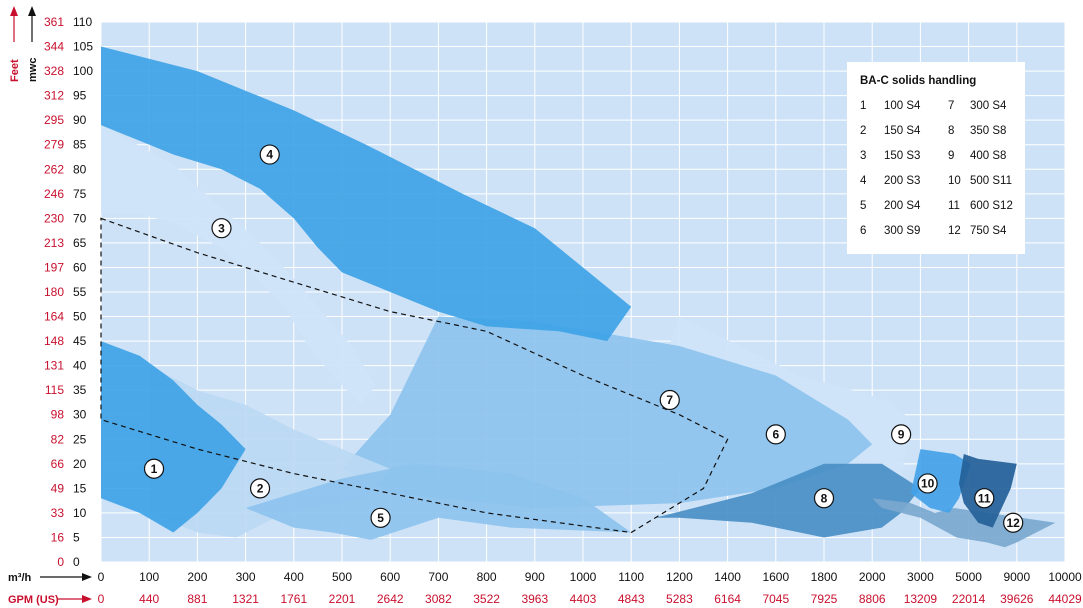  I want to click on x-tick-m3h: 3000, so click(920, 577).